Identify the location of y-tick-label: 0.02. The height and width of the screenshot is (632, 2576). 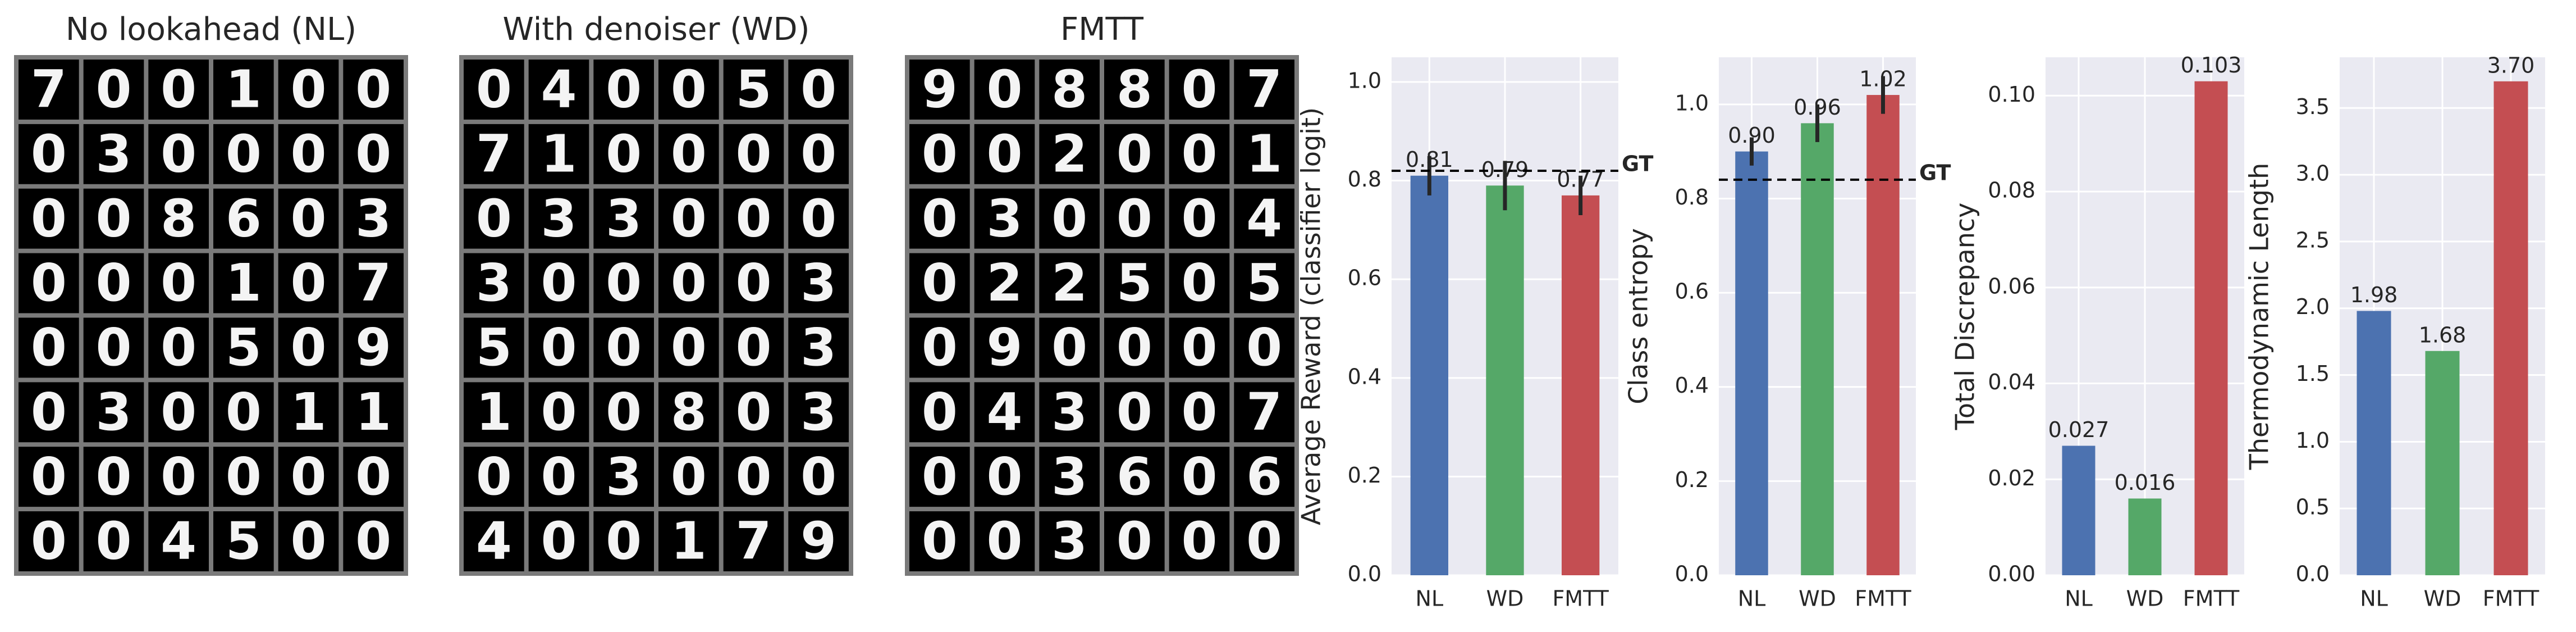
(2011, 478).